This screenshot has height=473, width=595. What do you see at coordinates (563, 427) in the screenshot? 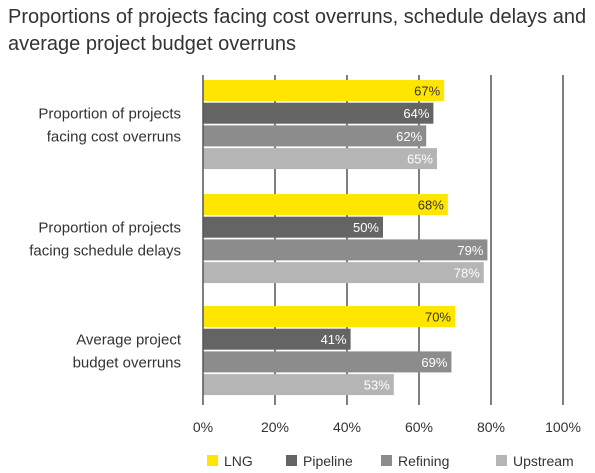
I see `x-tick-label: 100%` at bounding box center [563, 427].